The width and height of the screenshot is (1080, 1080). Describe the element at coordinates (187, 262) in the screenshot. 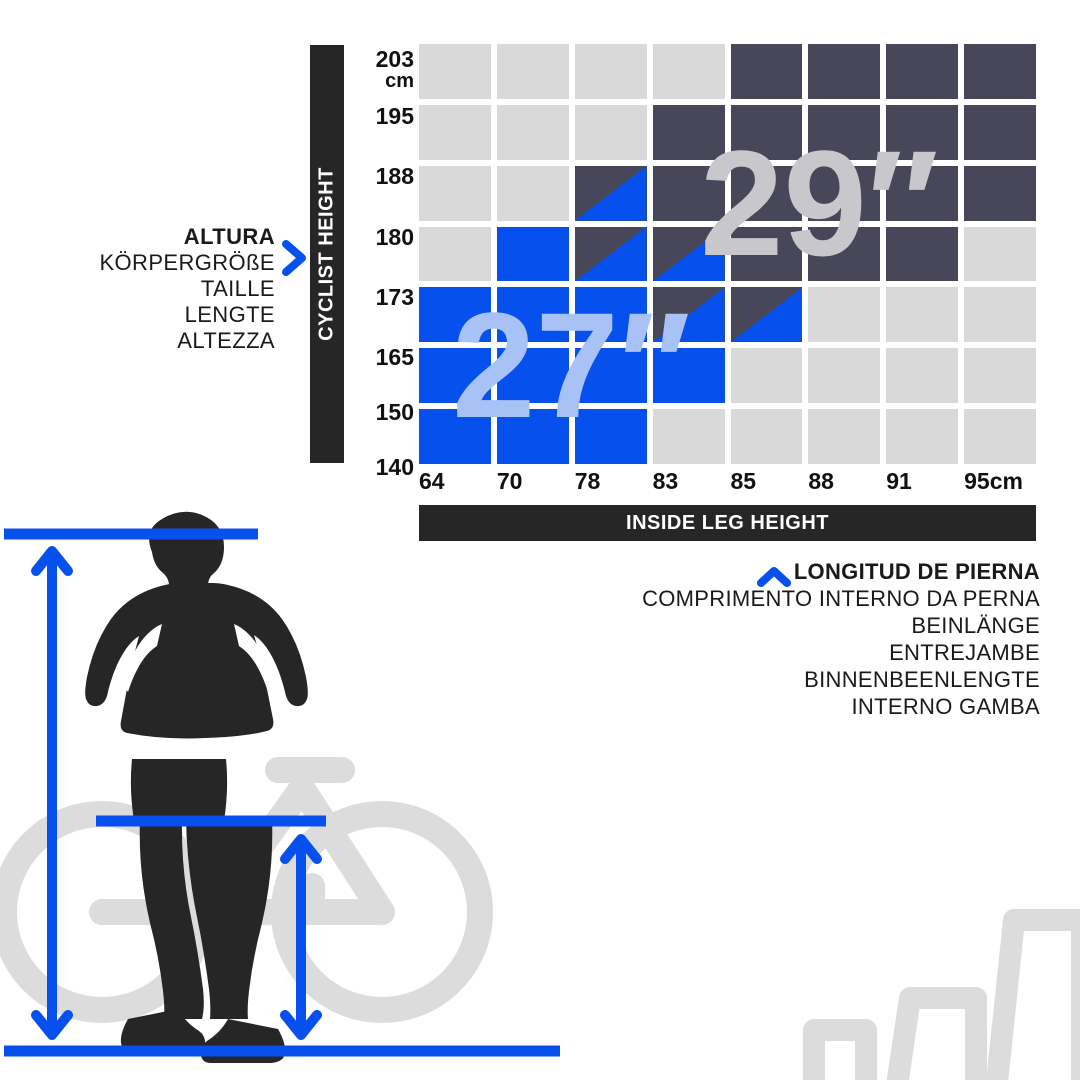

I see `height-label-de: KÖRPERGRÖßE` at that location.